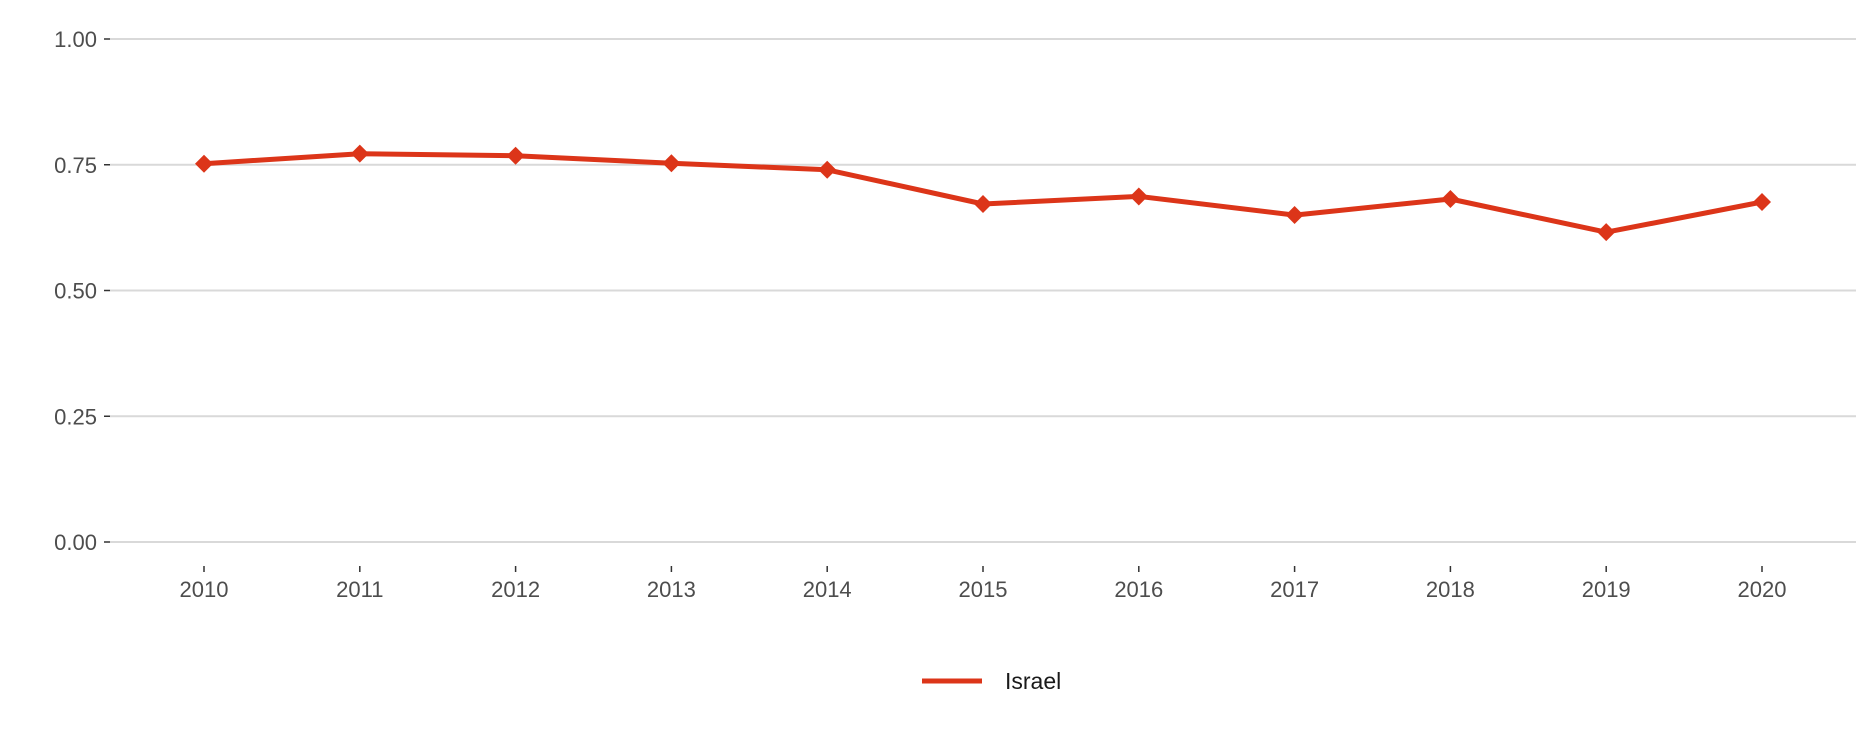 The height and width of the screenshot is (744, 1860). I want to click on data-point-2017, so click(1294, 215).